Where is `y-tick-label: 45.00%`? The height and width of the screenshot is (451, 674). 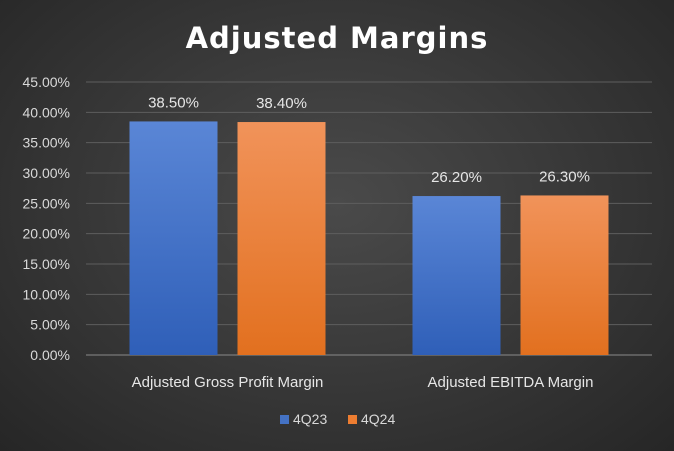
y-tick-label: 45.00% is located at coordinates (46, 82).